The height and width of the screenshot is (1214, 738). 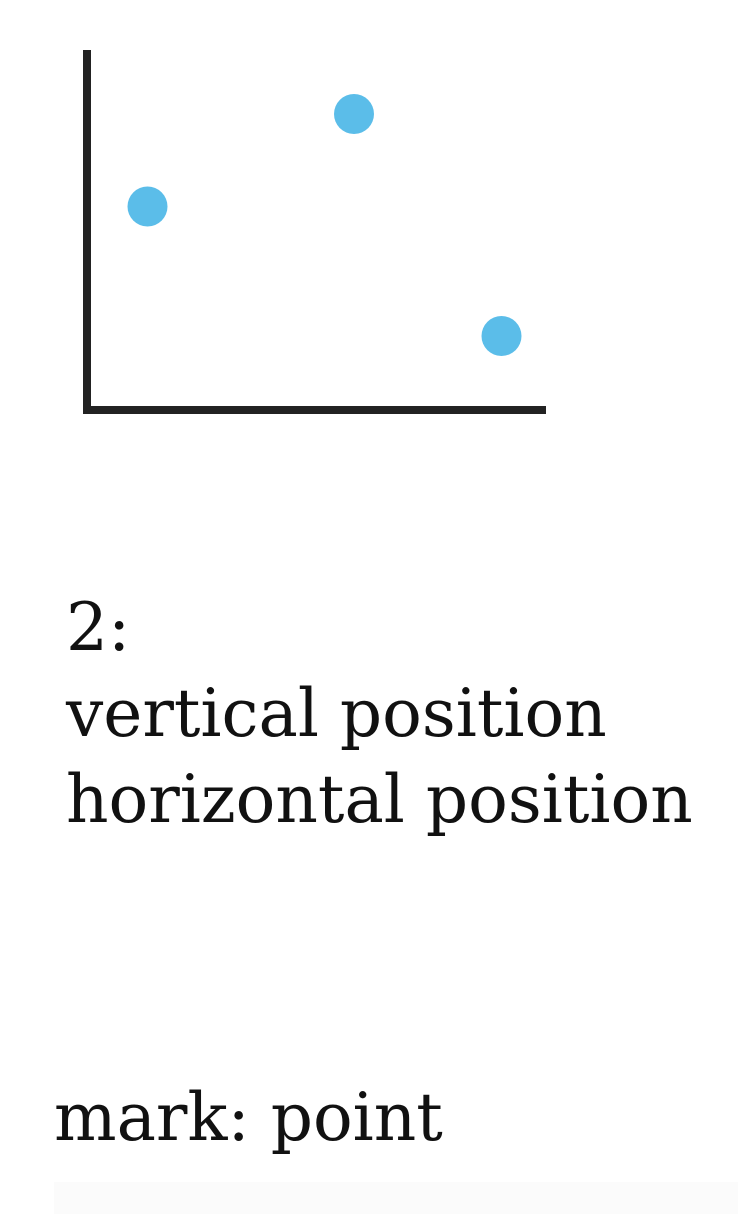 What do you see at coordinates (379, 799) in the screenshot?
I see `channel-horizontal-position: horizontal position` at bounding box center [379, 799].